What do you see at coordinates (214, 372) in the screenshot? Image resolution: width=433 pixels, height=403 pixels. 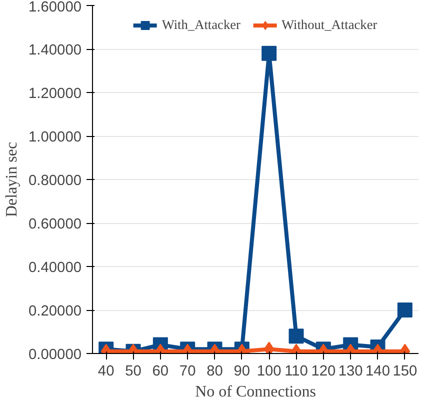 I see `x-tick-label: 80` at bounding box center [214, 372].